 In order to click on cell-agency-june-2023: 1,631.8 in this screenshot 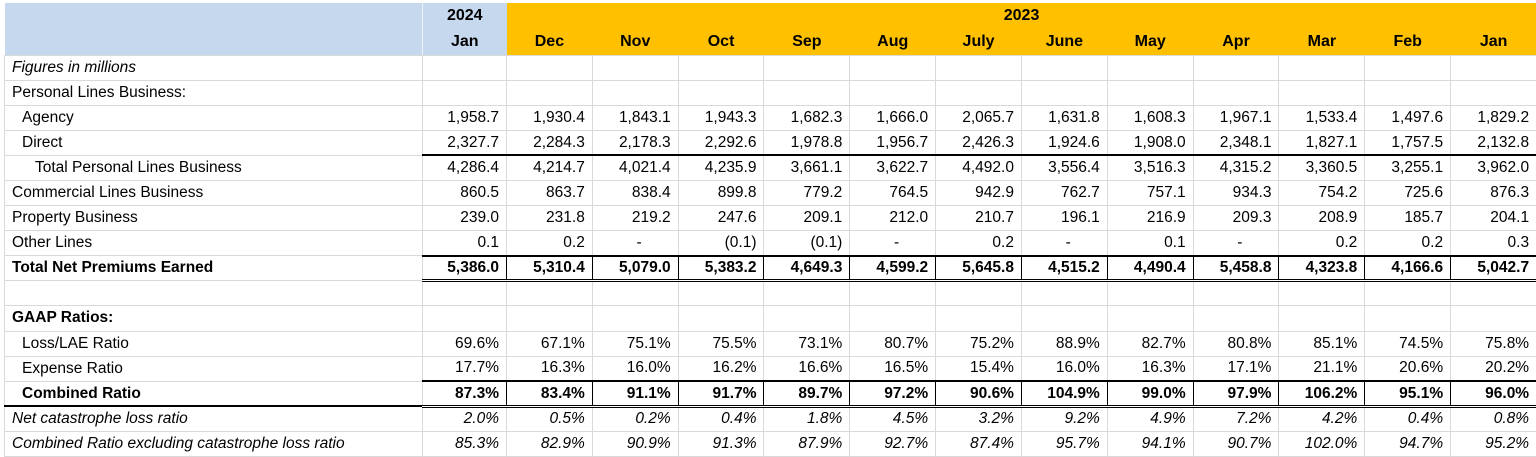, I will do `click(1064, 118)`.